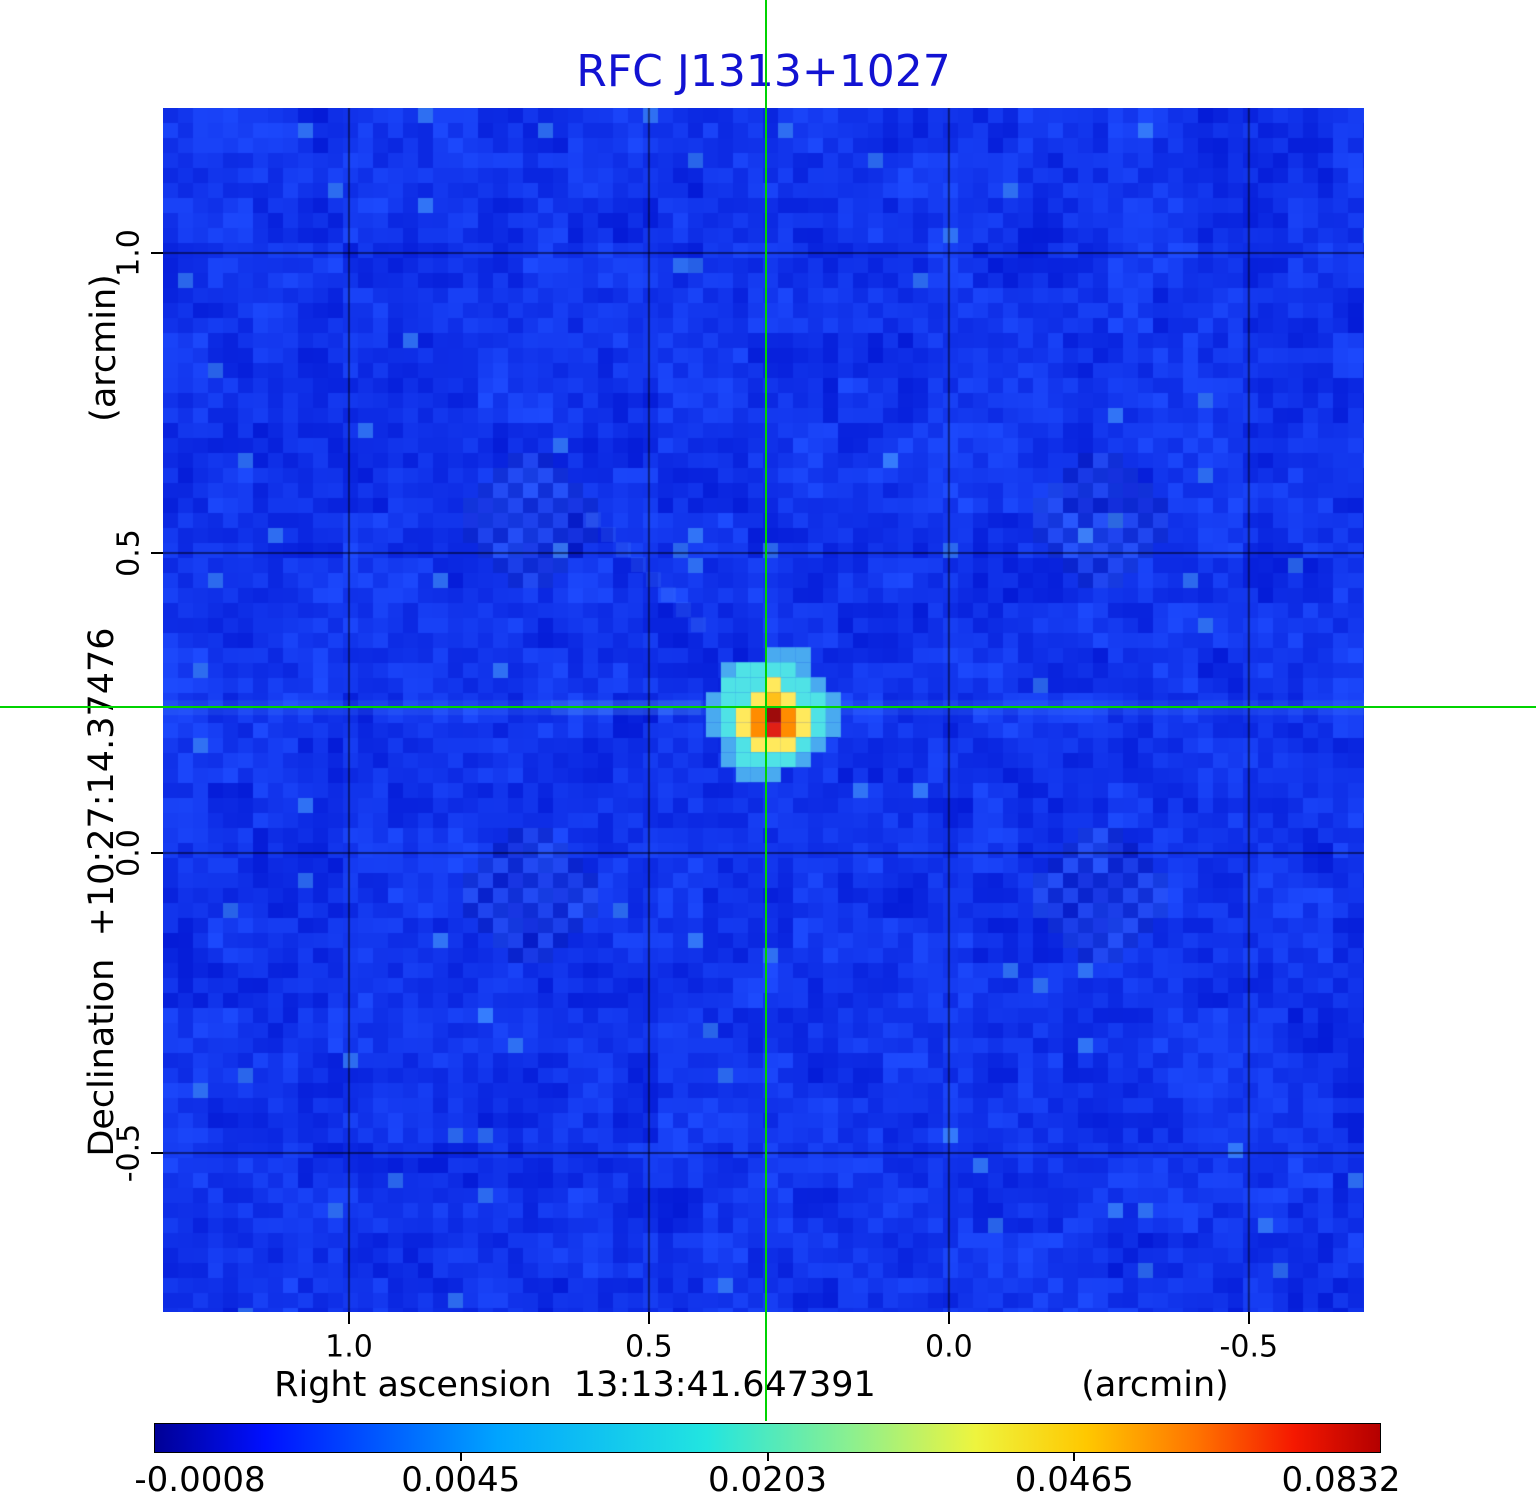 The image size is (1536, 1511). What do you see at coordinates (575, 1385) in the screenshot?
I see `x-axis-label: Right ascension 13:13:41.647391` at bounding box center [575, 1385].